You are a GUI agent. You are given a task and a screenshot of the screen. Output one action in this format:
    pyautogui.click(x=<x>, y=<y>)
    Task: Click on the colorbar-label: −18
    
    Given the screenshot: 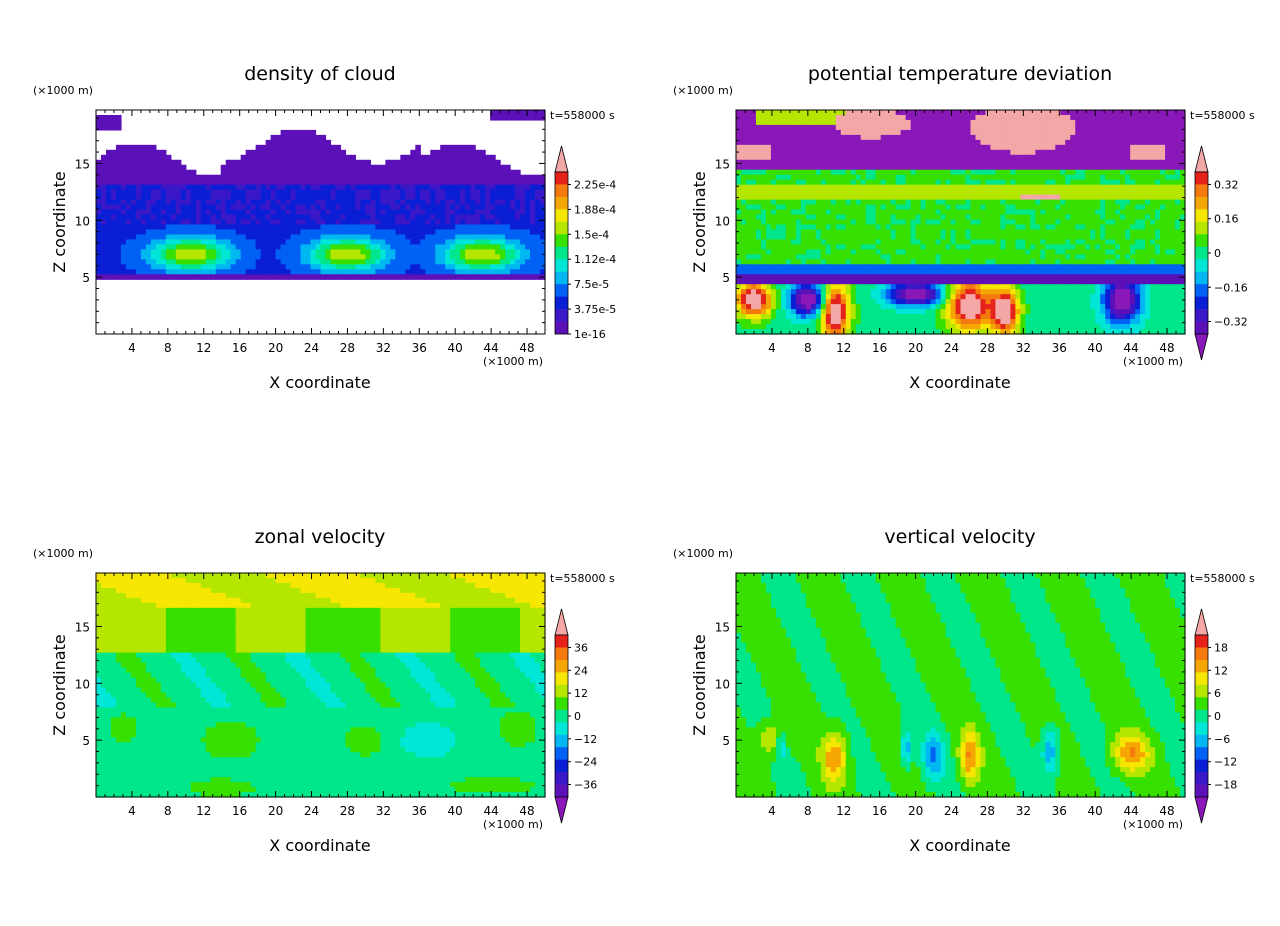 What is the action you would take?
    pyautogui.click(x=1225, y=785)
    